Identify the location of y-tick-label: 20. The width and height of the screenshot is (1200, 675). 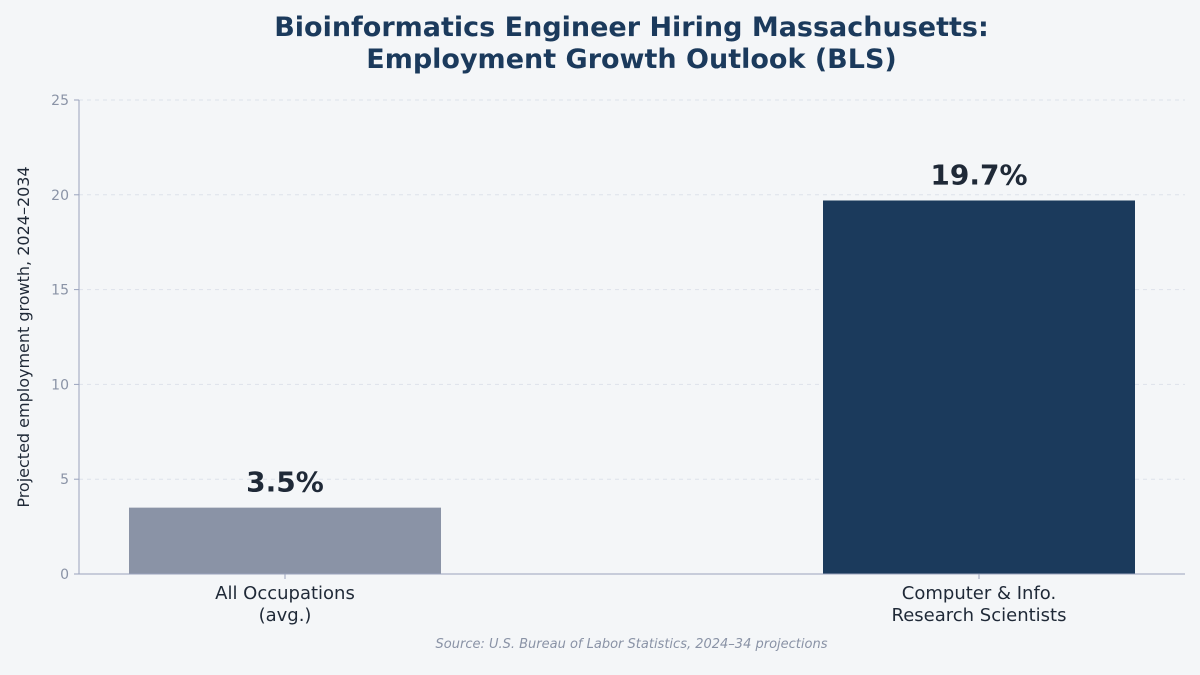
(60, 196).